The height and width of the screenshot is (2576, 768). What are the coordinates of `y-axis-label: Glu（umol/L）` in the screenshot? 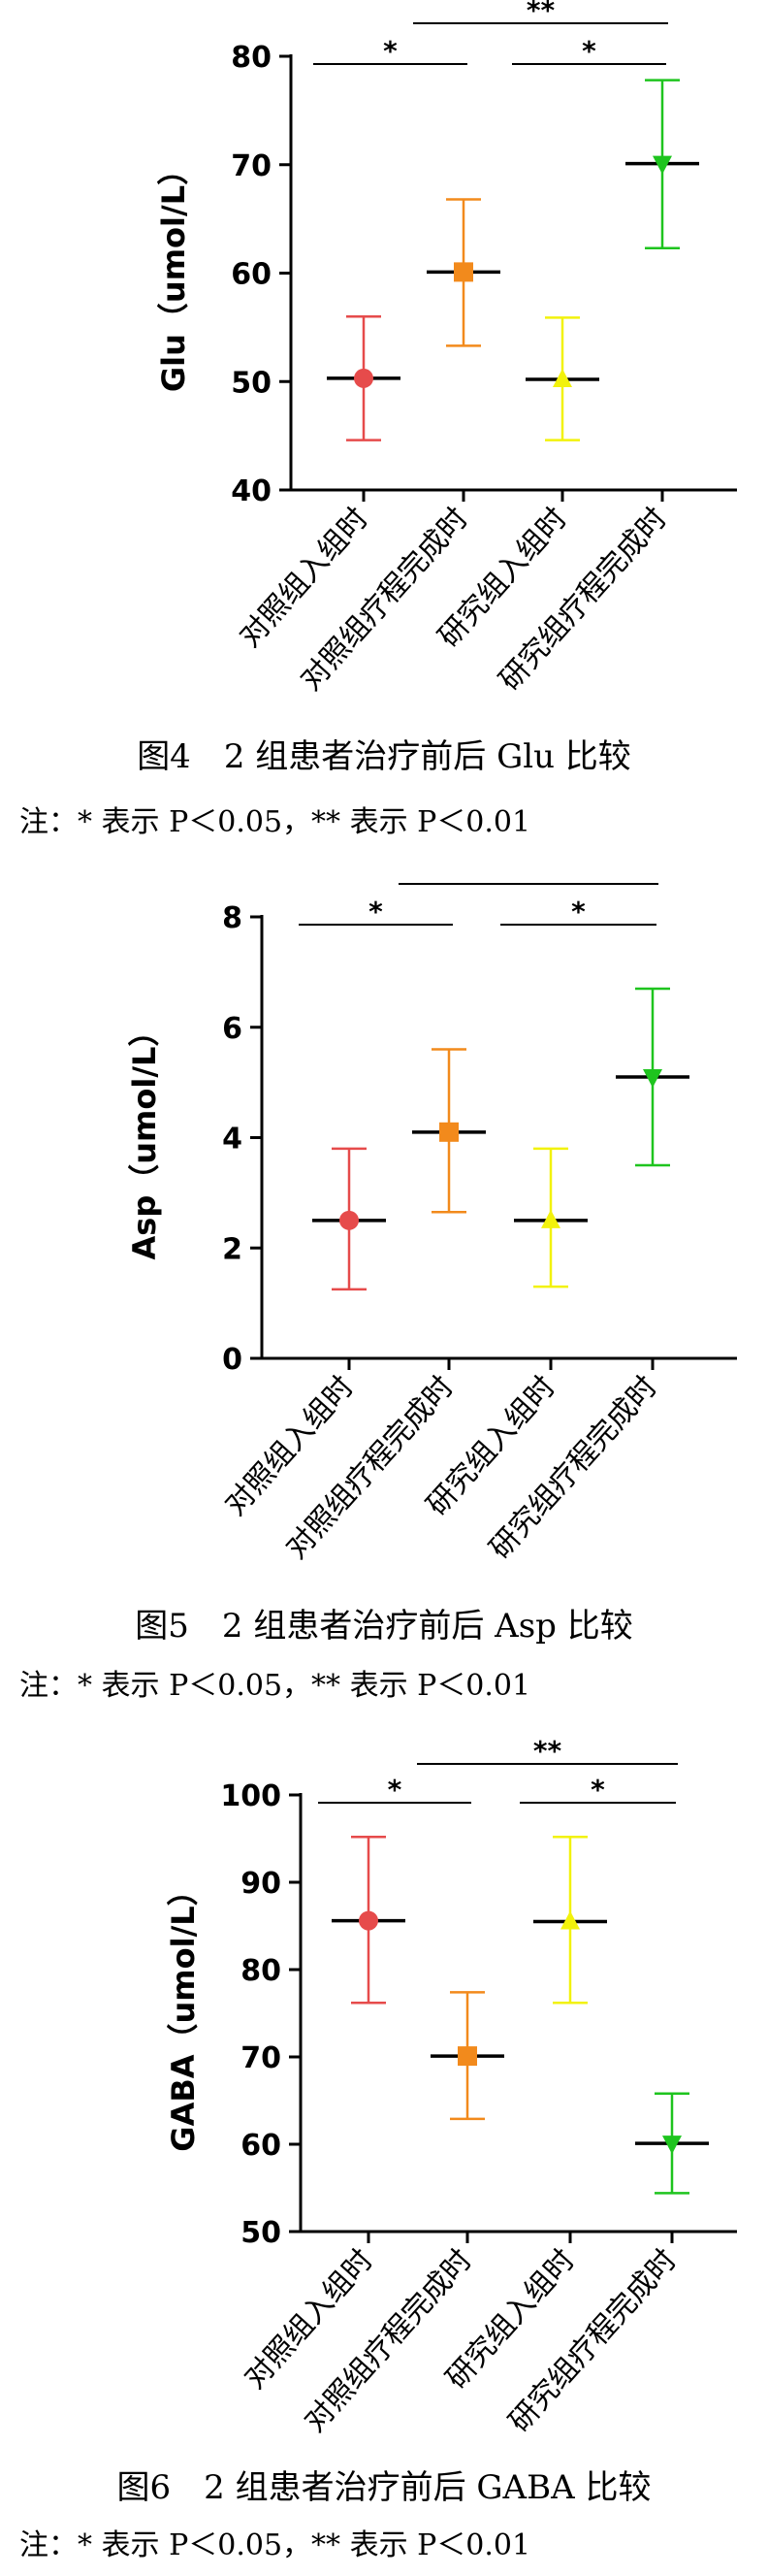 It's located at (173, 273).